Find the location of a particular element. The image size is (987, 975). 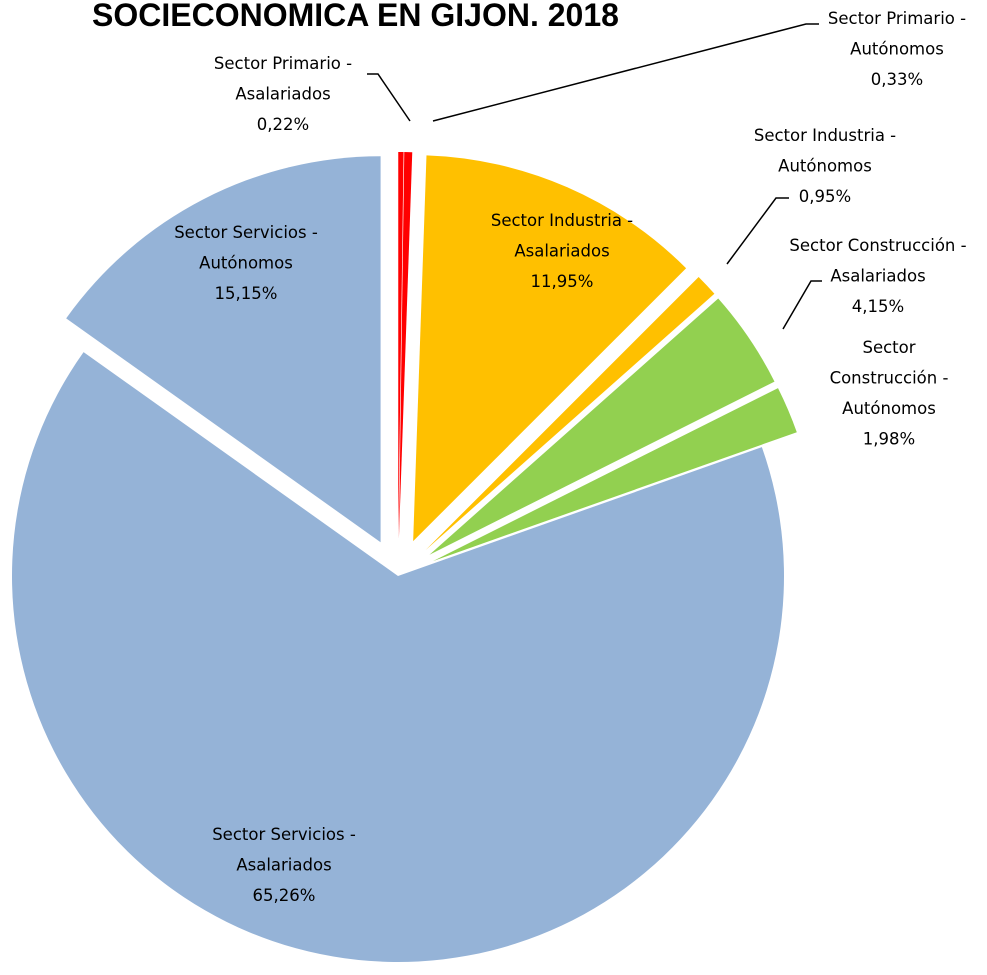

leader-line-sector-primario-autonomos is located at coordinates (625, 72).